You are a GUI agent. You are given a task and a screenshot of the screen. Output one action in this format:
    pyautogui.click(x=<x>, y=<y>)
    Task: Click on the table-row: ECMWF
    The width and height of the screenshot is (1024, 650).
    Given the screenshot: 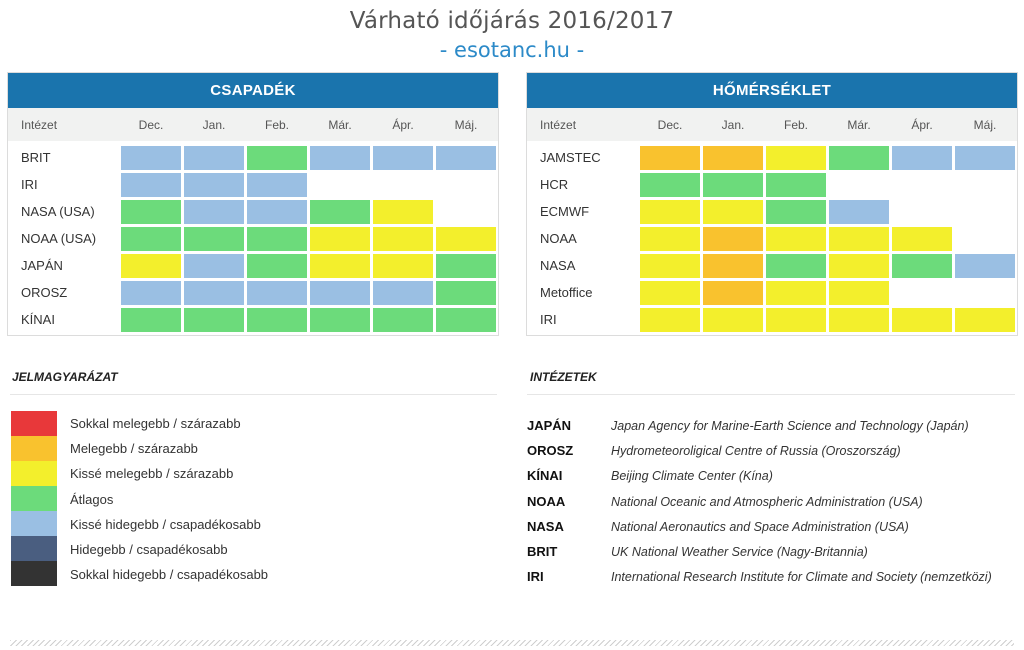 What is the action you would take?
    pyautogui.click(x=772, y=211)
    